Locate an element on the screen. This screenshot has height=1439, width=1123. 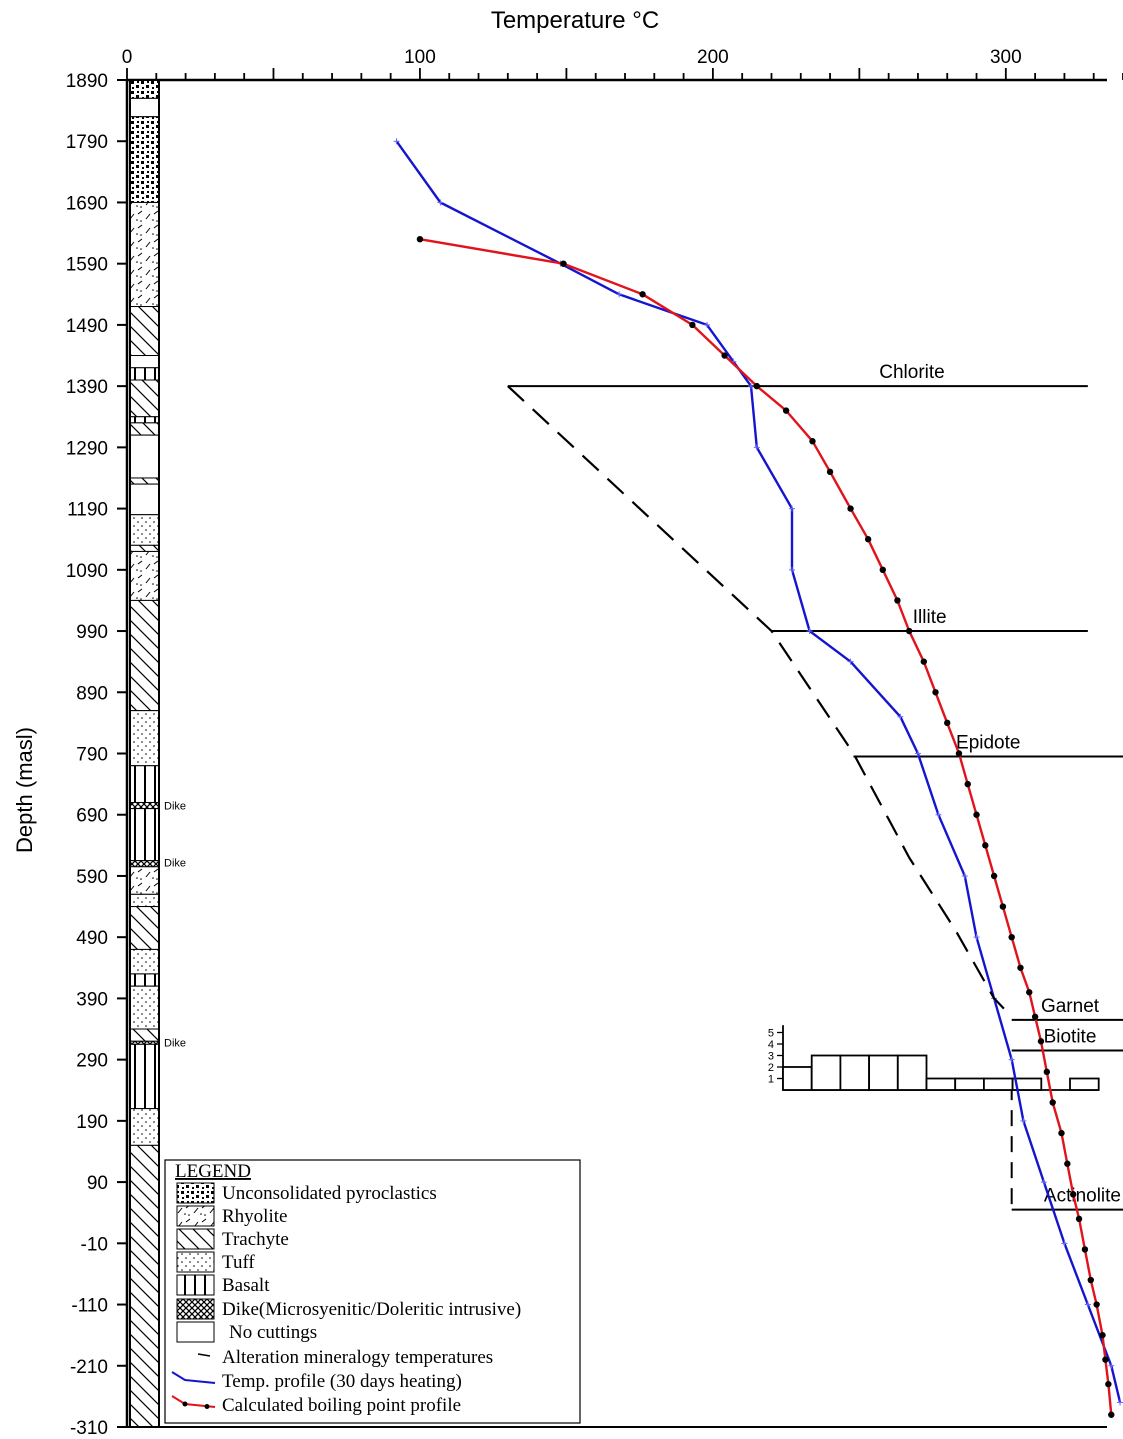
y-tick-label: 1190 is located at coordinates (87, 510).